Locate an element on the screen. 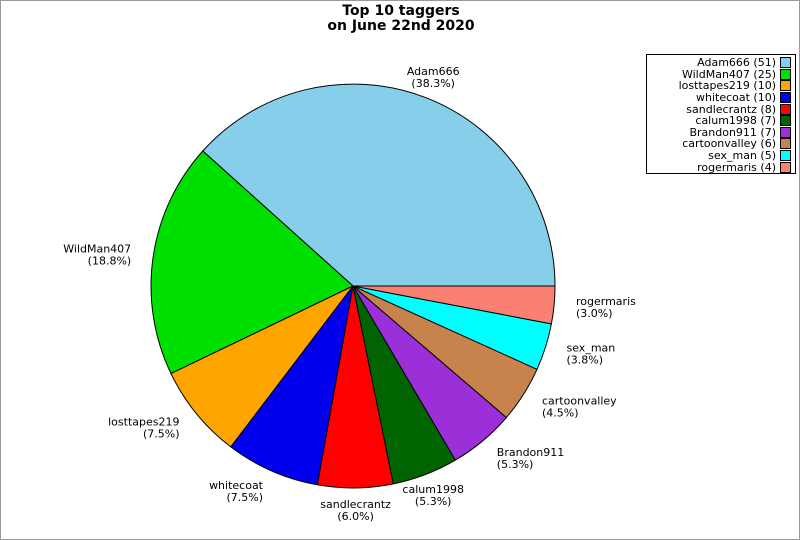 The width and height of the screenshot is (800, 540). legend-item-whitecoat: whitecoat (10) is located at coordinates (720, 98).